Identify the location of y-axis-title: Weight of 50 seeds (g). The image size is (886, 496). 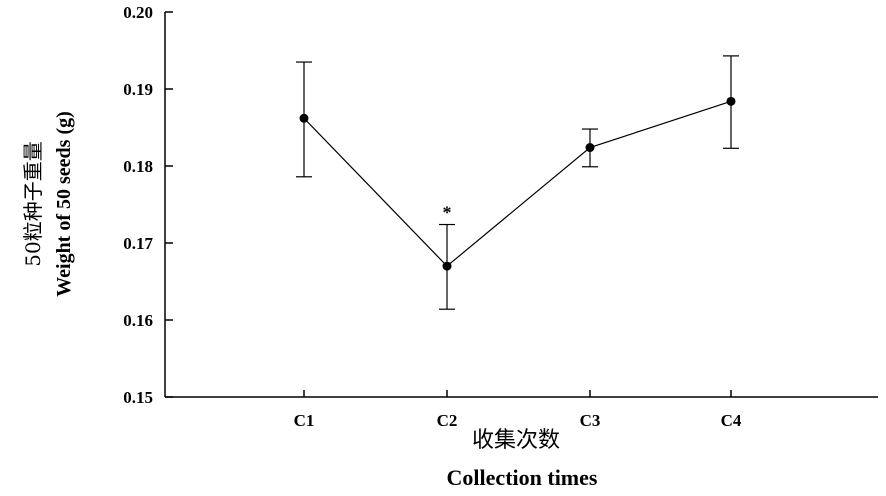
(64, 204).